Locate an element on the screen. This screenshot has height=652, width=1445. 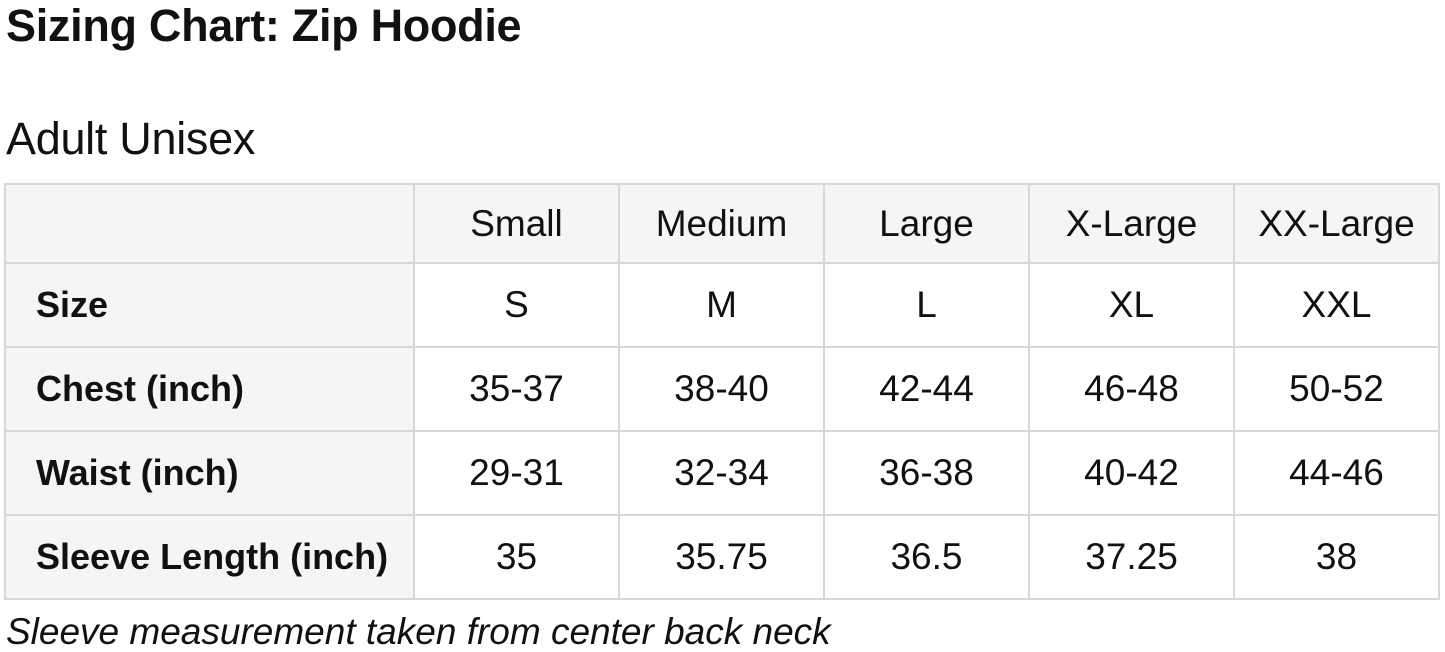
table-cell: 35-37 is located at coordinates (516, 389).